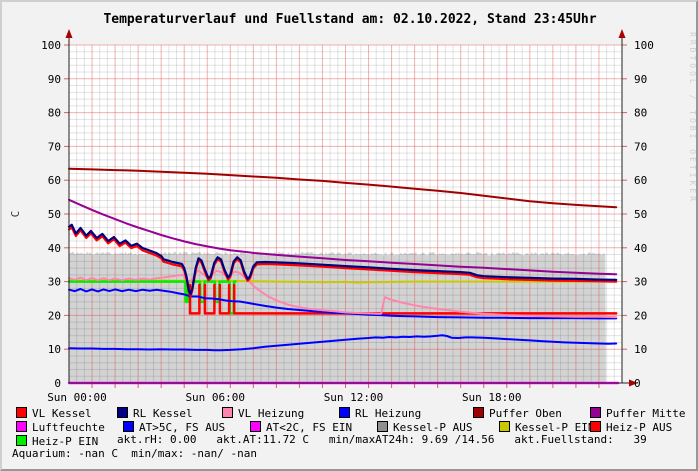  What do you see at coordinates (152, 297) in the screenshot?
I see `series-heiz_p_ein` at bounding box center [152, 297].